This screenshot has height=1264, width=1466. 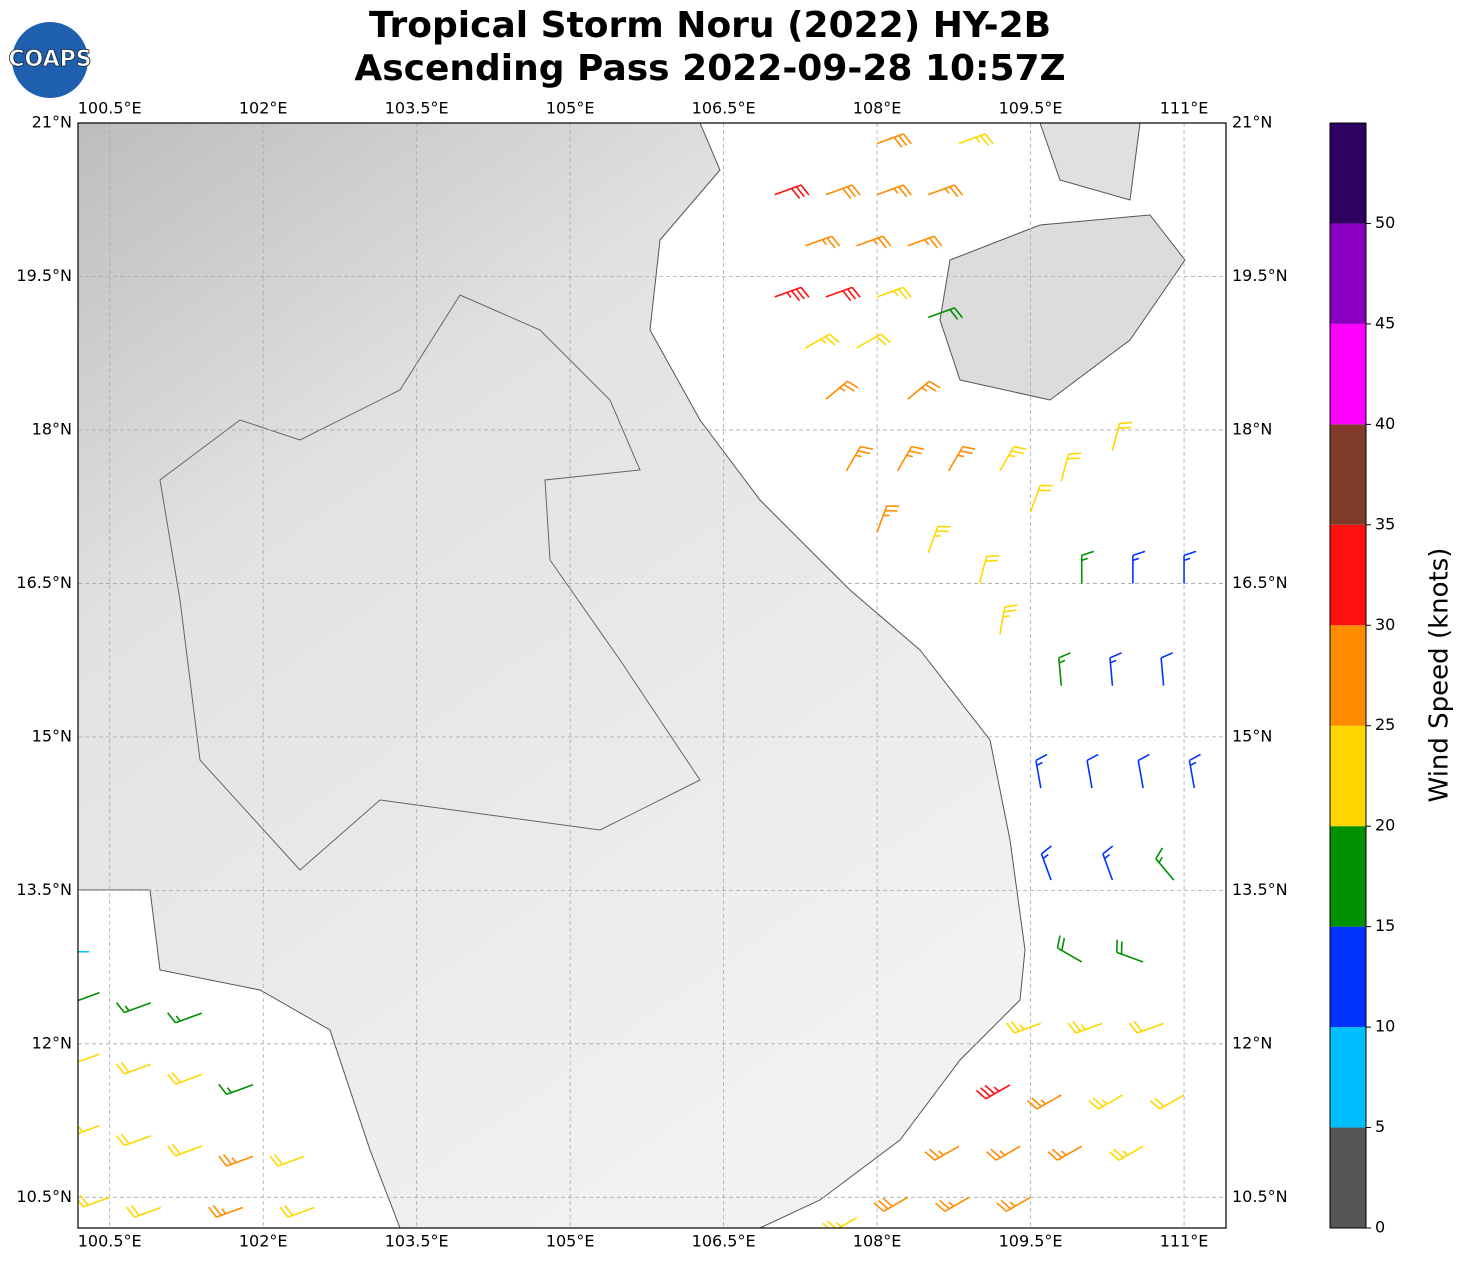 I want to click on colorbar-tick-label: 15, so click(x=1385, y=925).